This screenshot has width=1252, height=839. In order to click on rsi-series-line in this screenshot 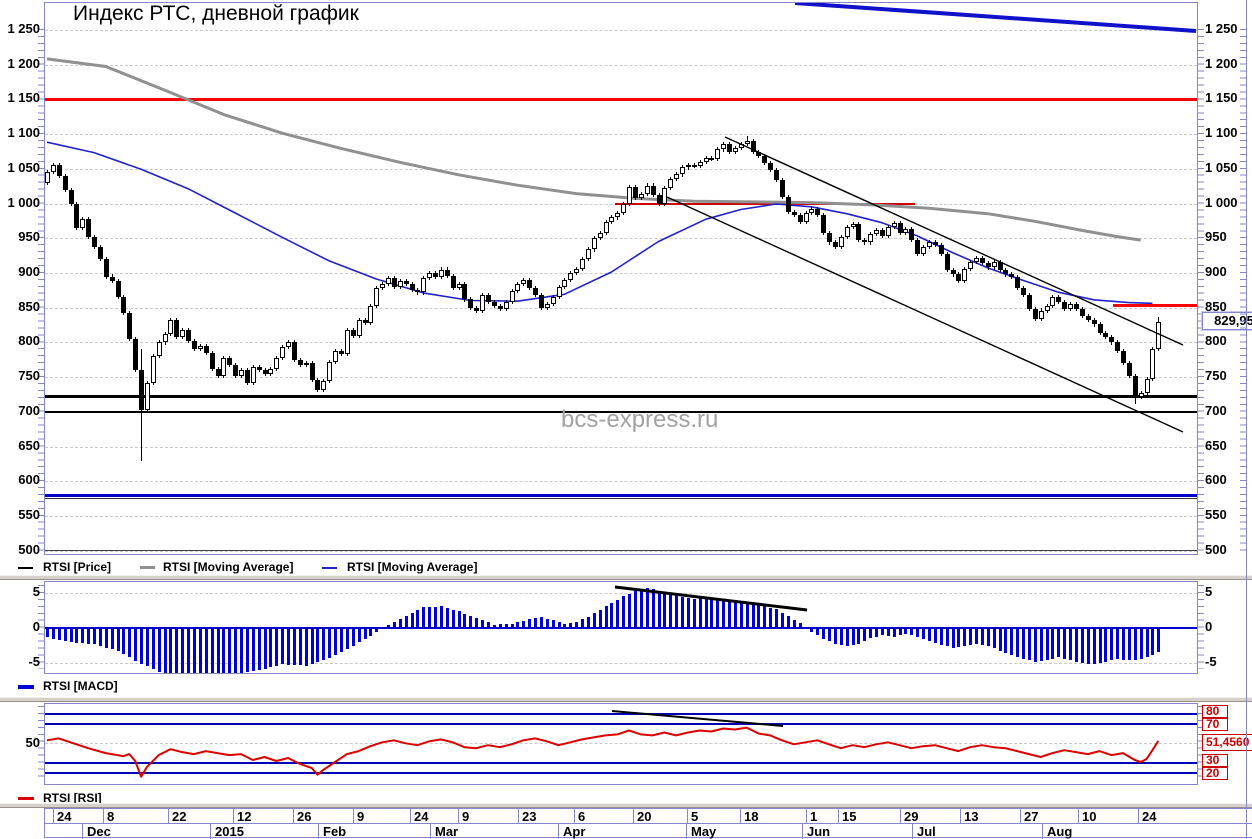, I will do `click(603, 752)`.